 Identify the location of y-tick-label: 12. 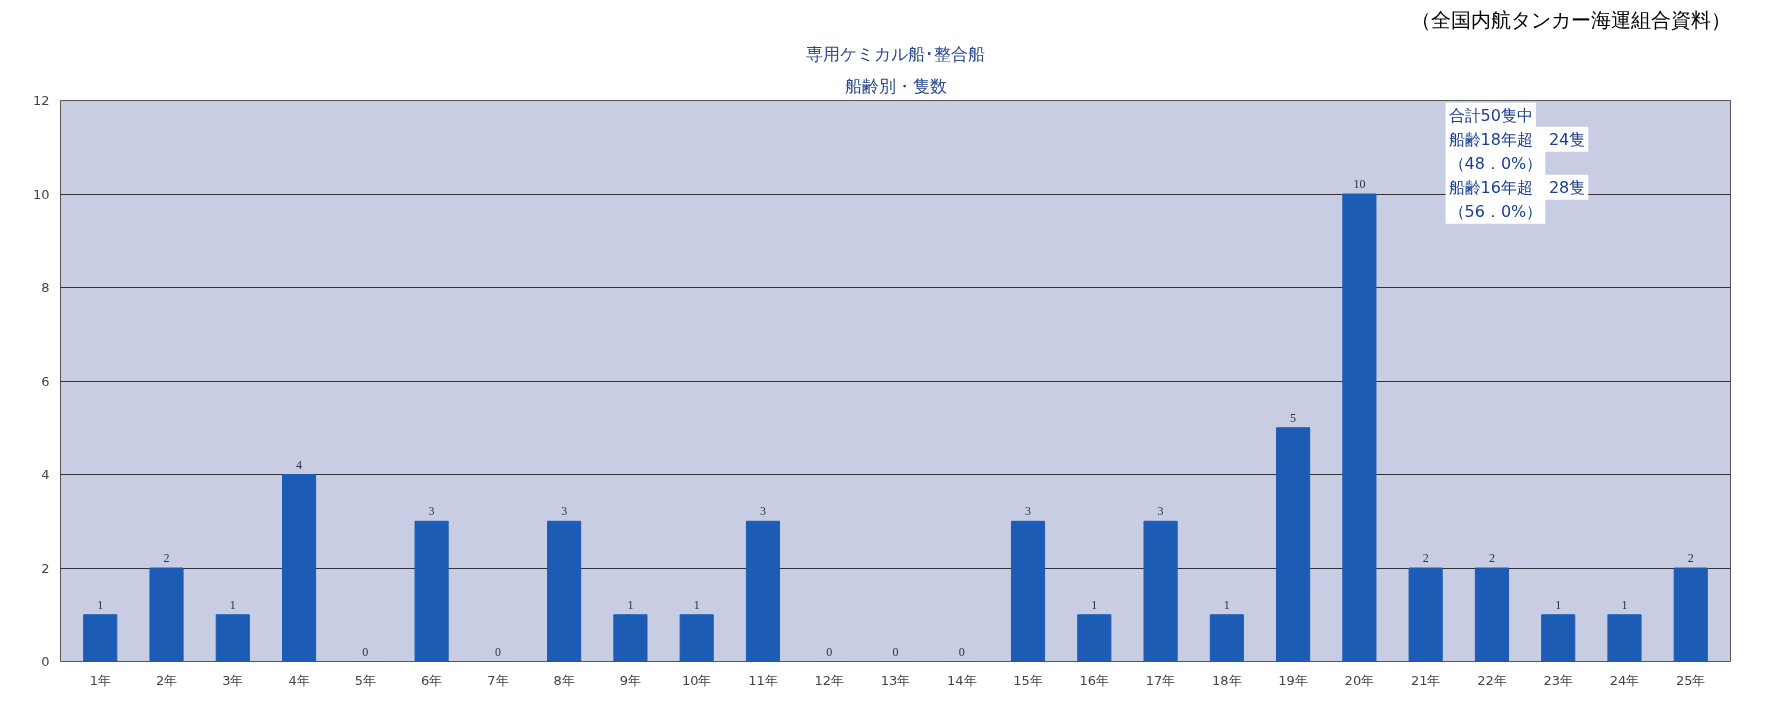
(41, 100).